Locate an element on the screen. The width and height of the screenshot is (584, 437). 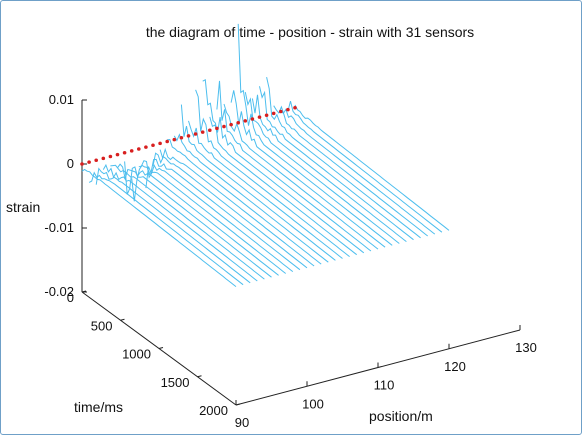
z-tick-label: -0.02 is located at coordinates (59, 291).